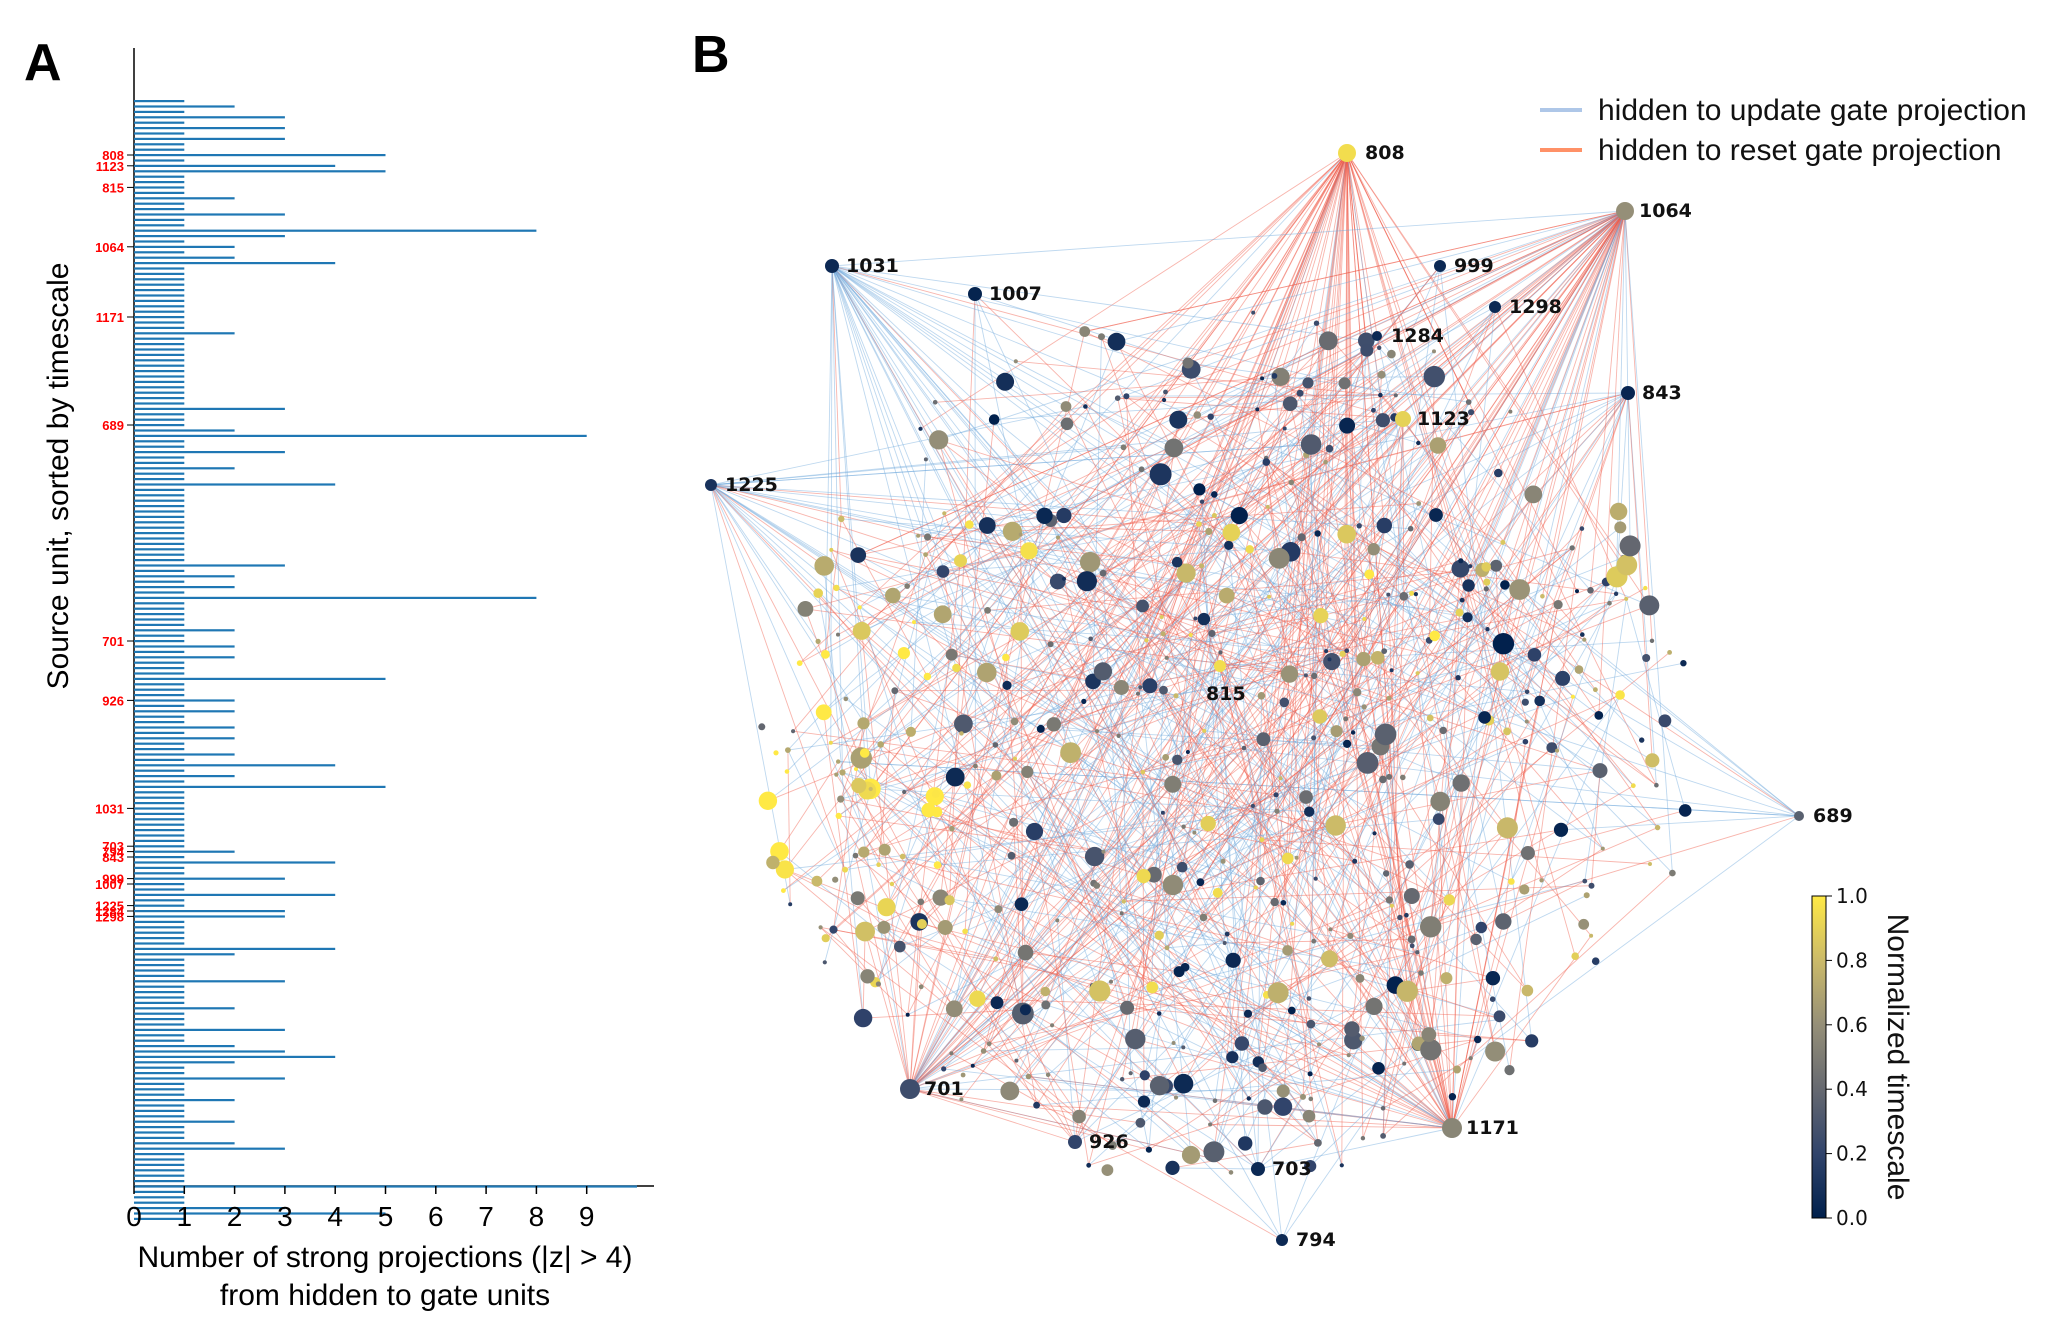 Image resolution: width=2066 pixels, height=1326 pixels. Describe the element at coordinates (1015, 294) in the screenshot. I see `hub-label-1007: 1007` at that location.